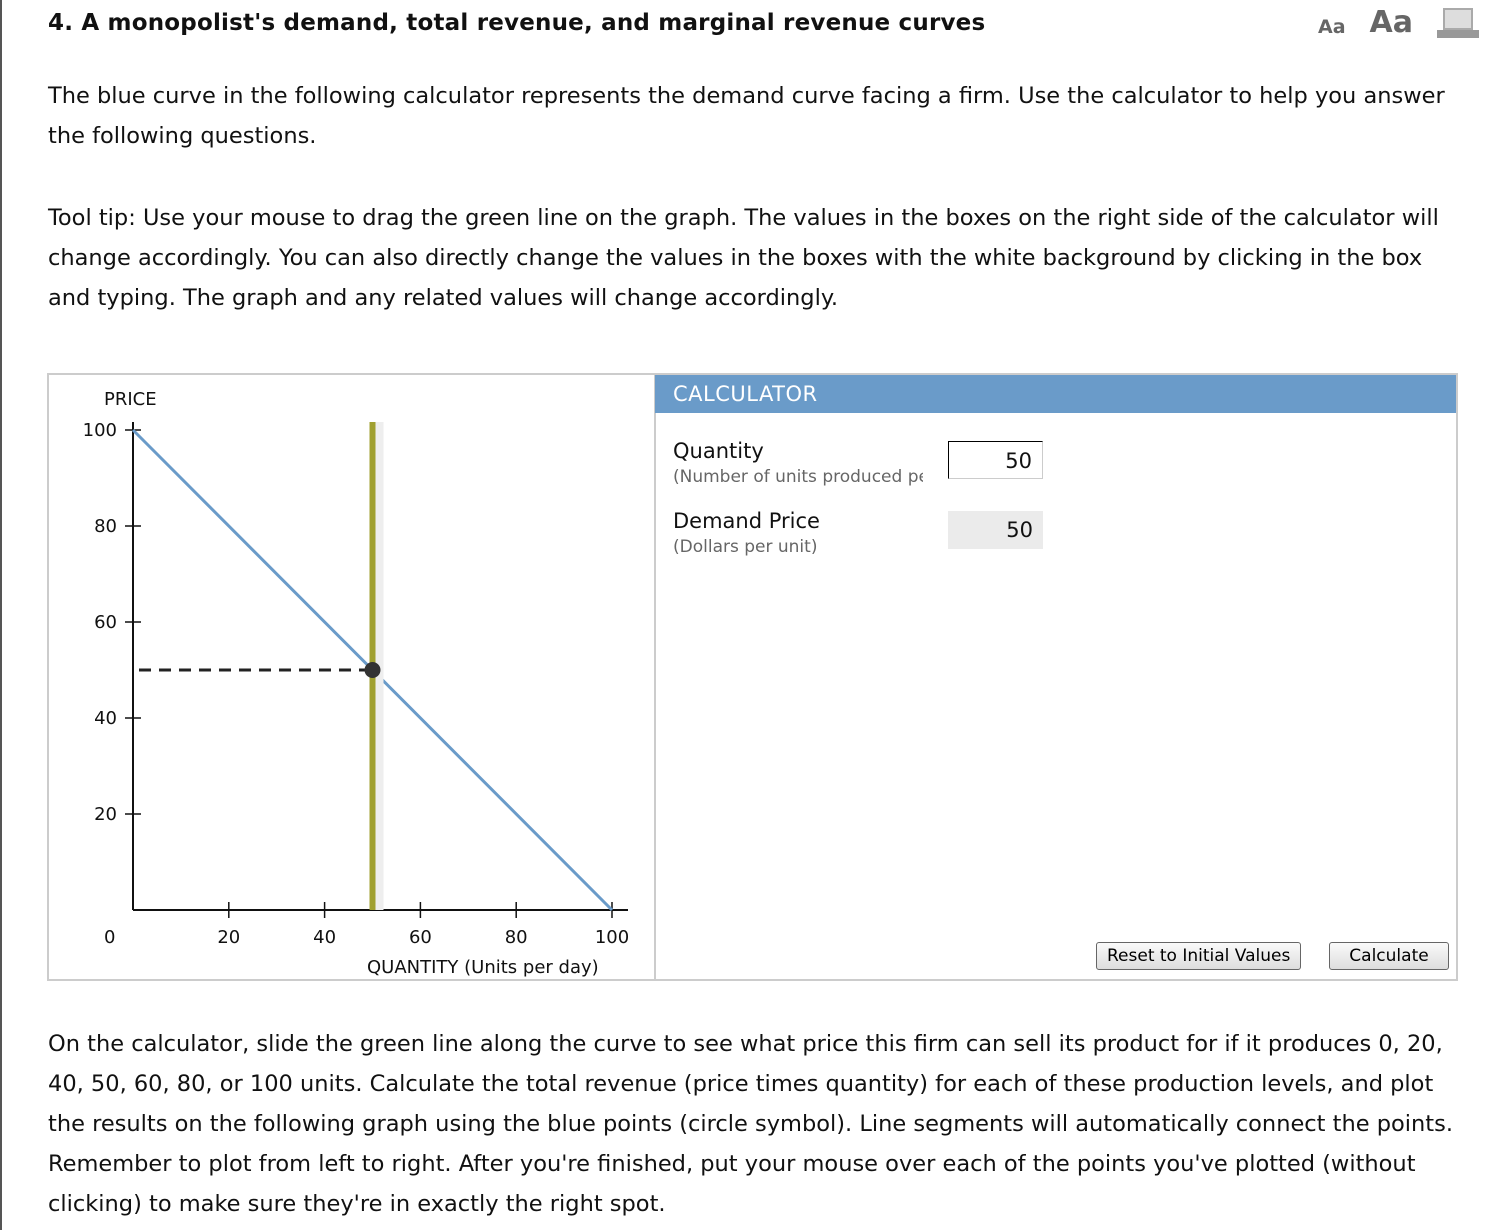 The height and width of the screenshot is (1230, 1488). I want to click on y-tick-label: 20, so click(105, 814).